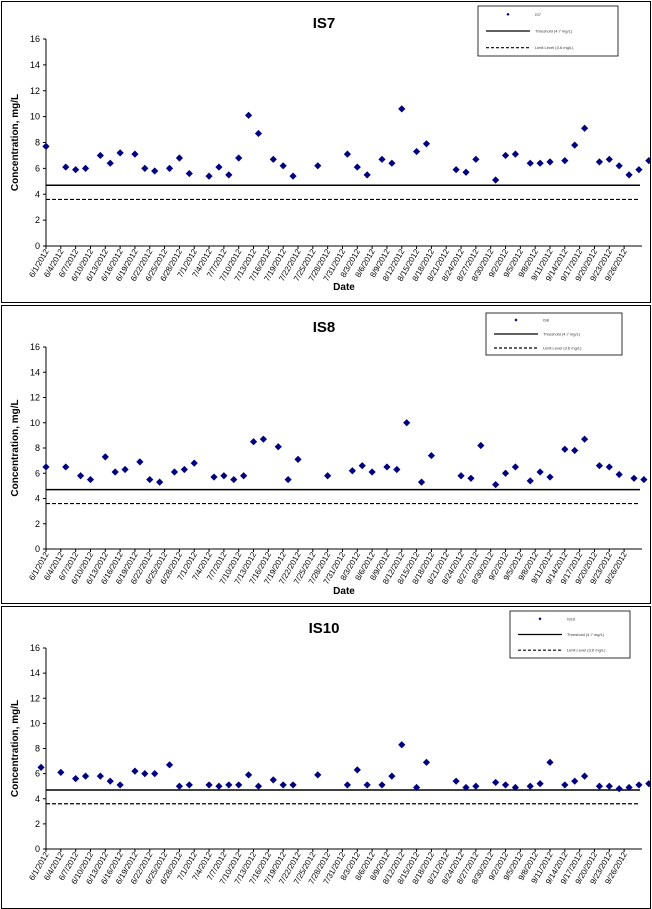  What do you see at coordinates (344, 591) in the screenshot?
I see `x-axis-label: Date` at bounding box center [344, 591].